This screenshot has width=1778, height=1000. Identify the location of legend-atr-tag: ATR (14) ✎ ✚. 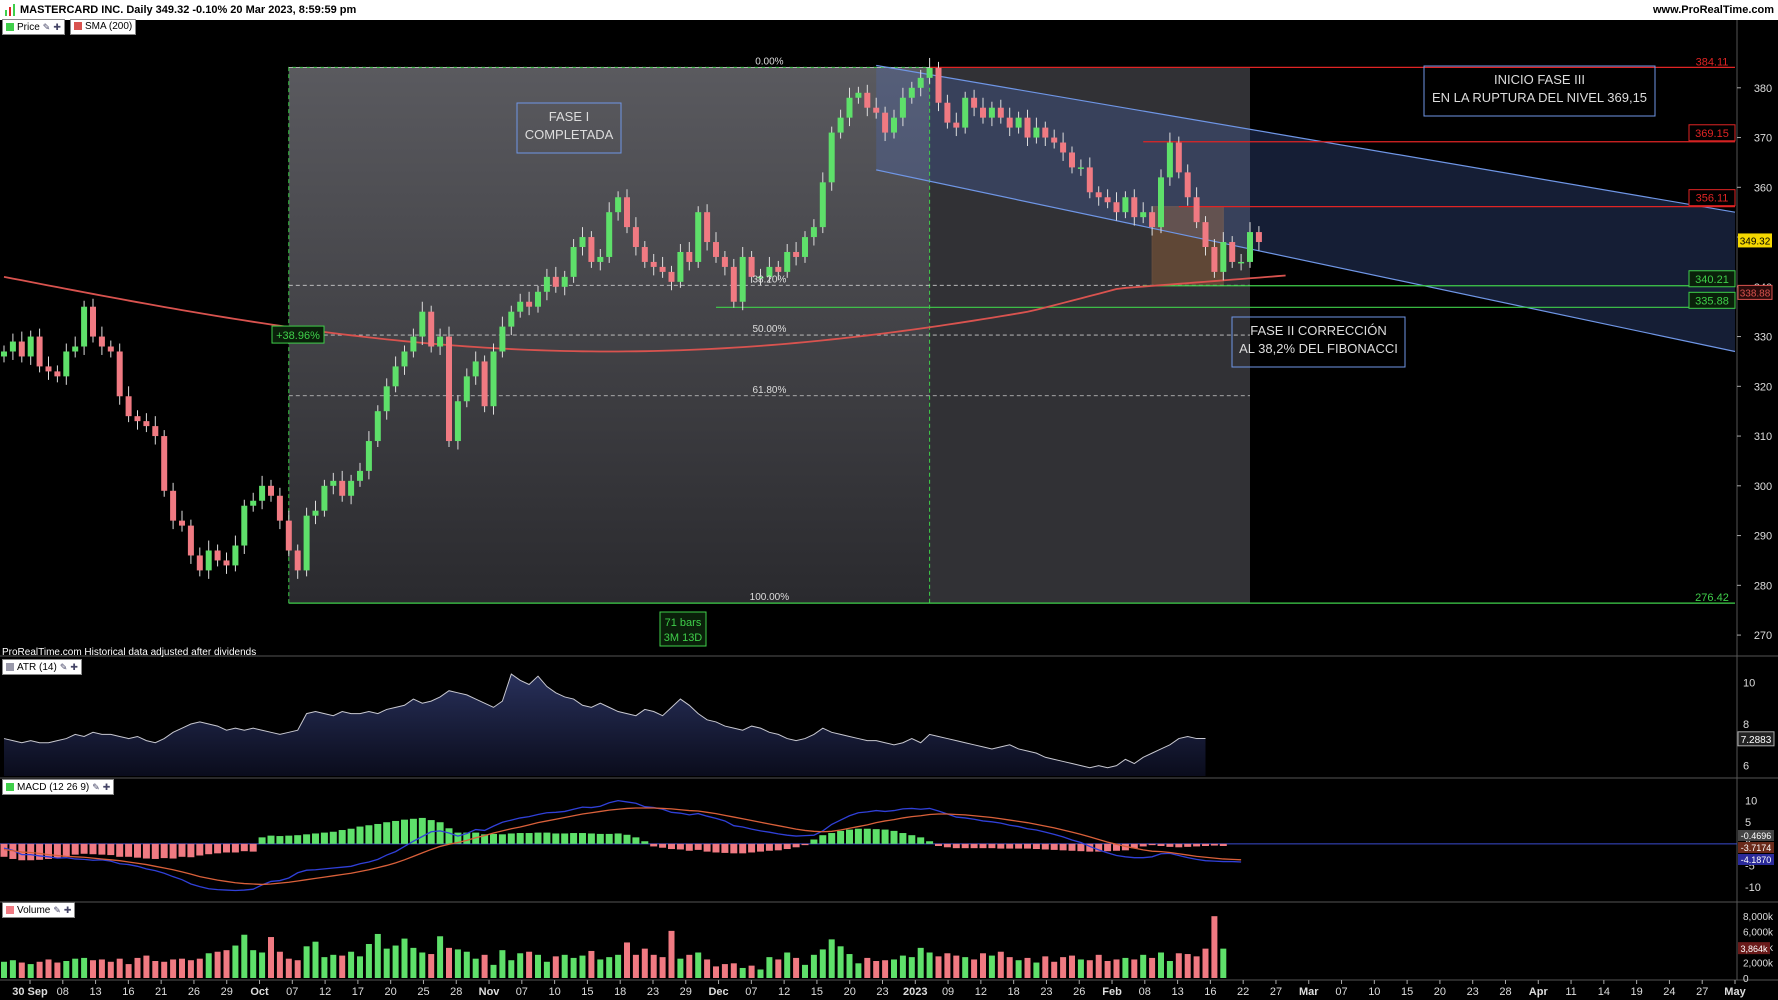
(42, 667).